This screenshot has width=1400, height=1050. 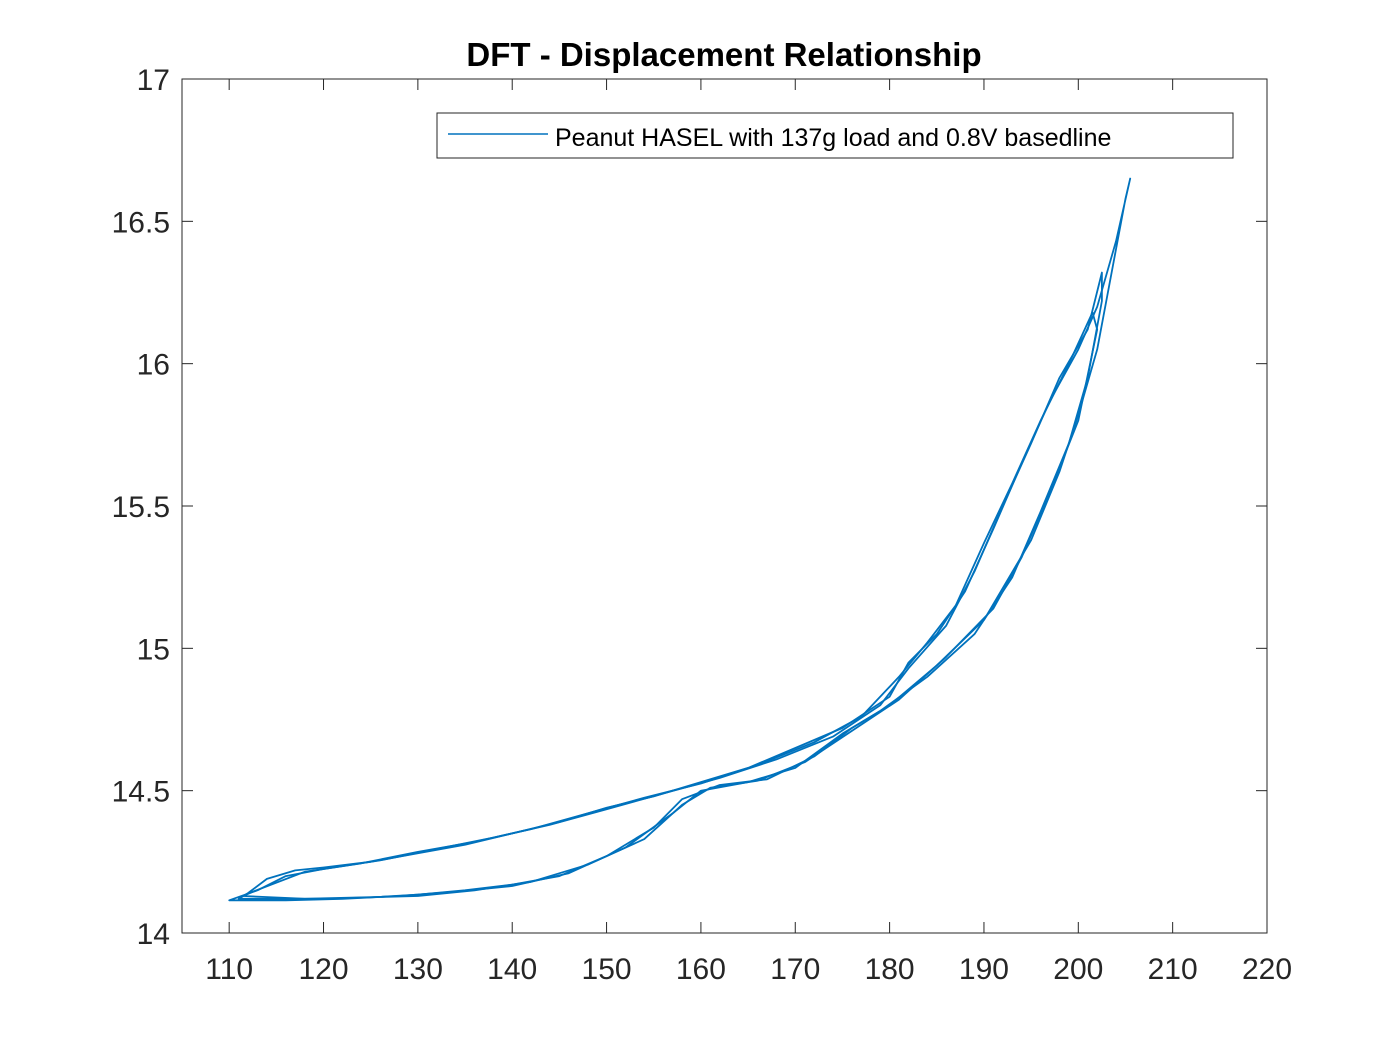 What do you see at coordinates (141, 507) in the screenshot?
I see `y-tick-label: 15.5` at bounding box center [141, 507].